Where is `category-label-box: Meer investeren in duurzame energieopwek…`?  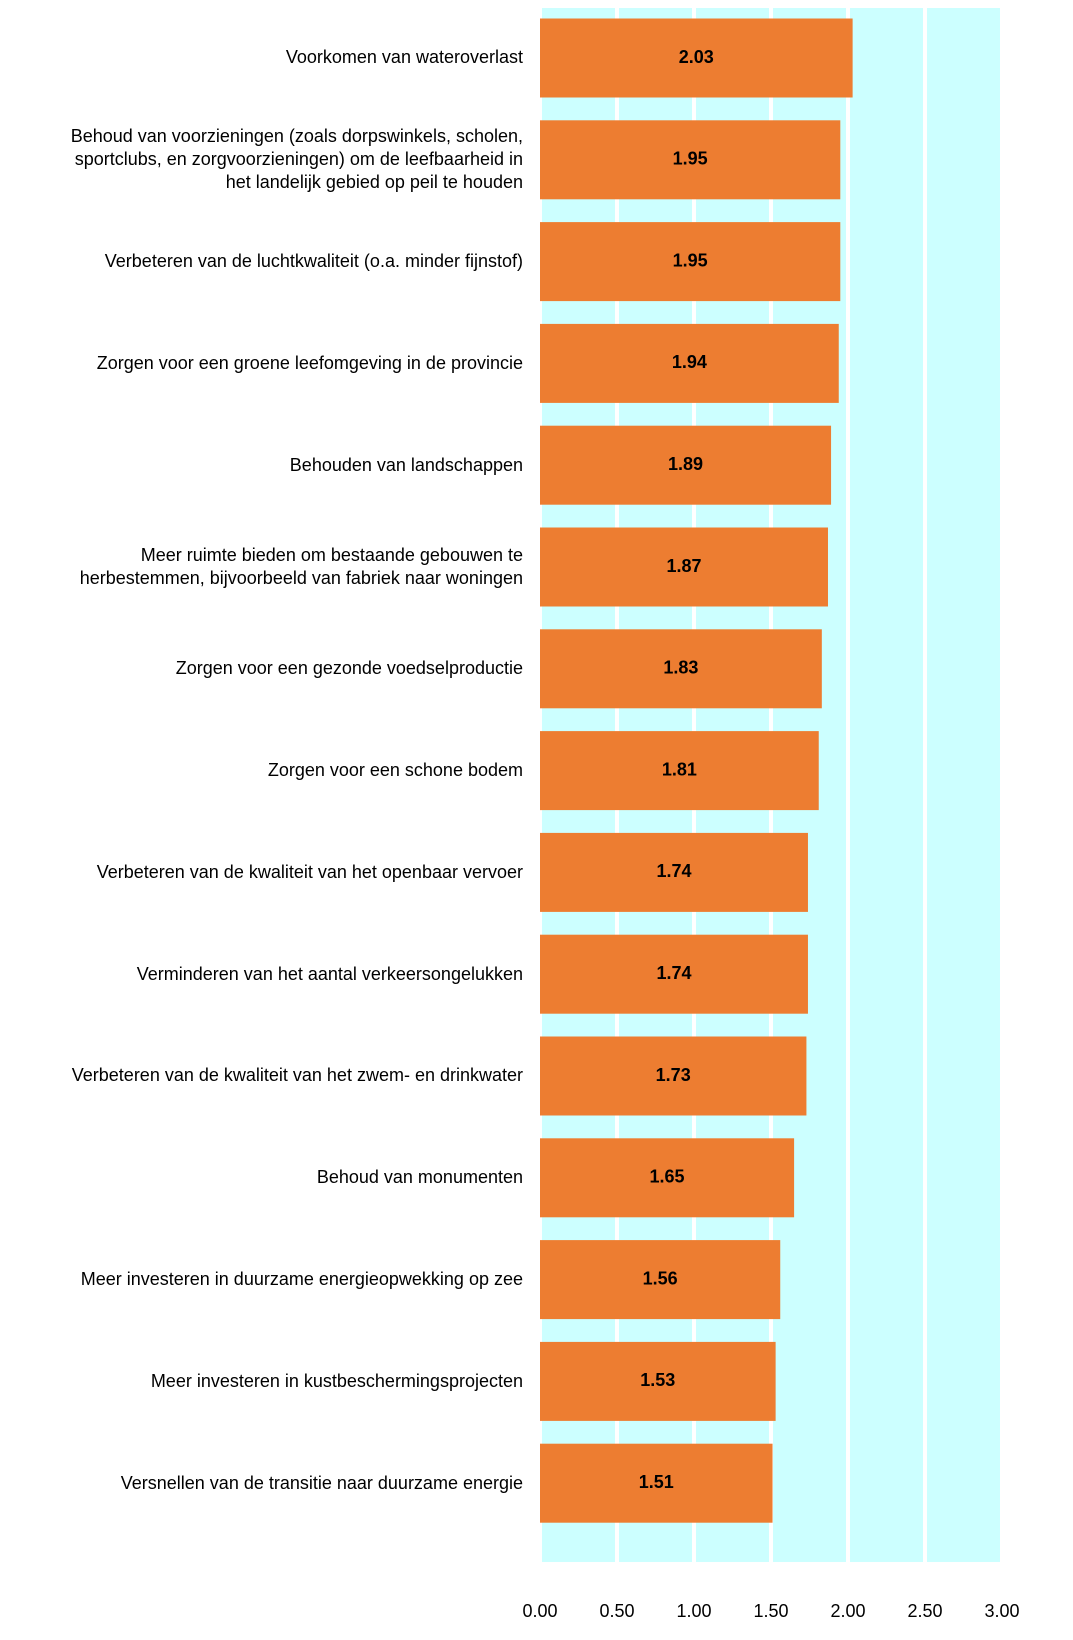 category-label-box: Meer investeren in duurzame energieopwek… is located at coordinates (301, 1278).